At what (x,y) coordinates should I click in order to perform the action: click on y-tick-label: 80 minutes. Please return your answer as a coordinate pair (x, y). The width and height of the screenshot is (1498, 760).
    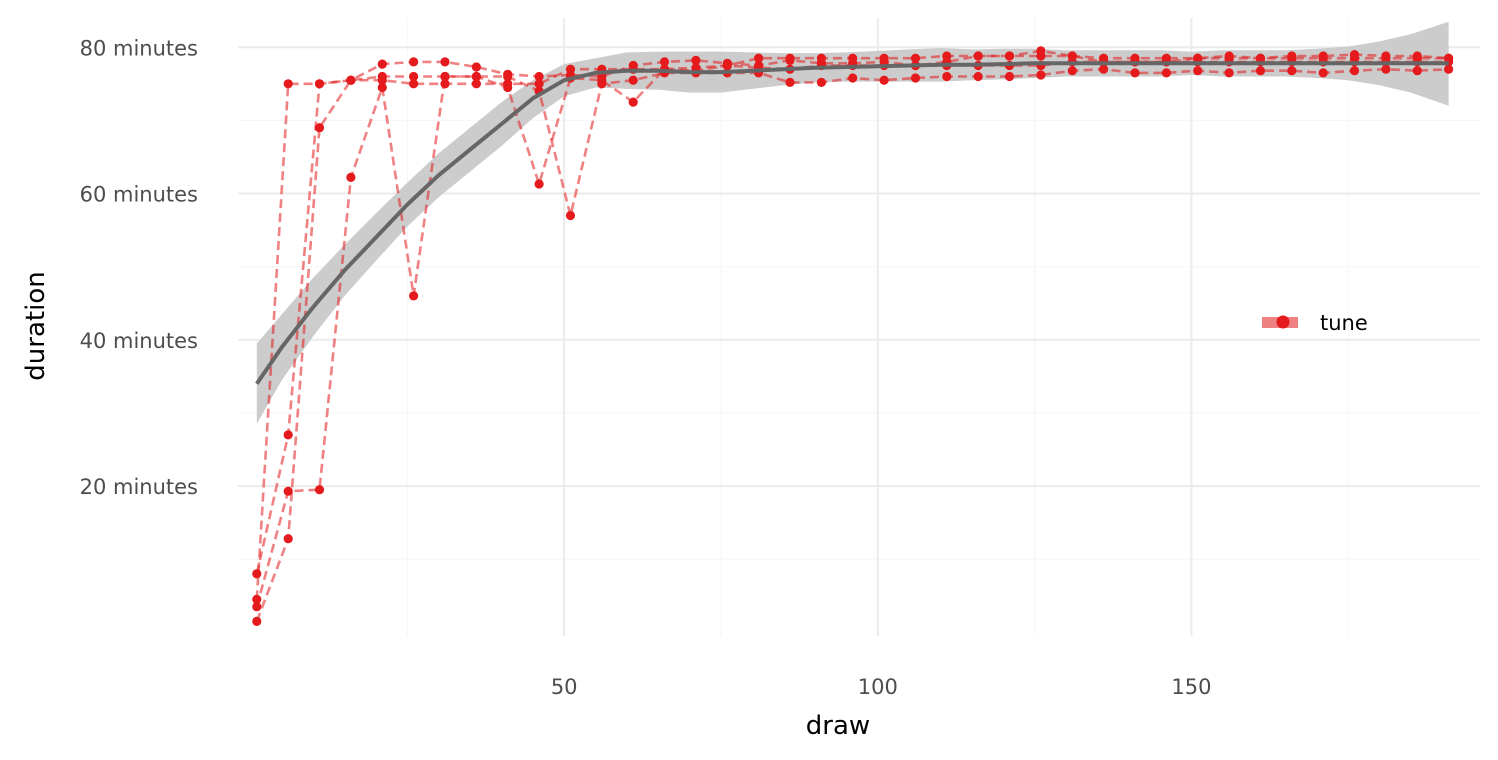
    Looking at the image, I should click on (139, 48).